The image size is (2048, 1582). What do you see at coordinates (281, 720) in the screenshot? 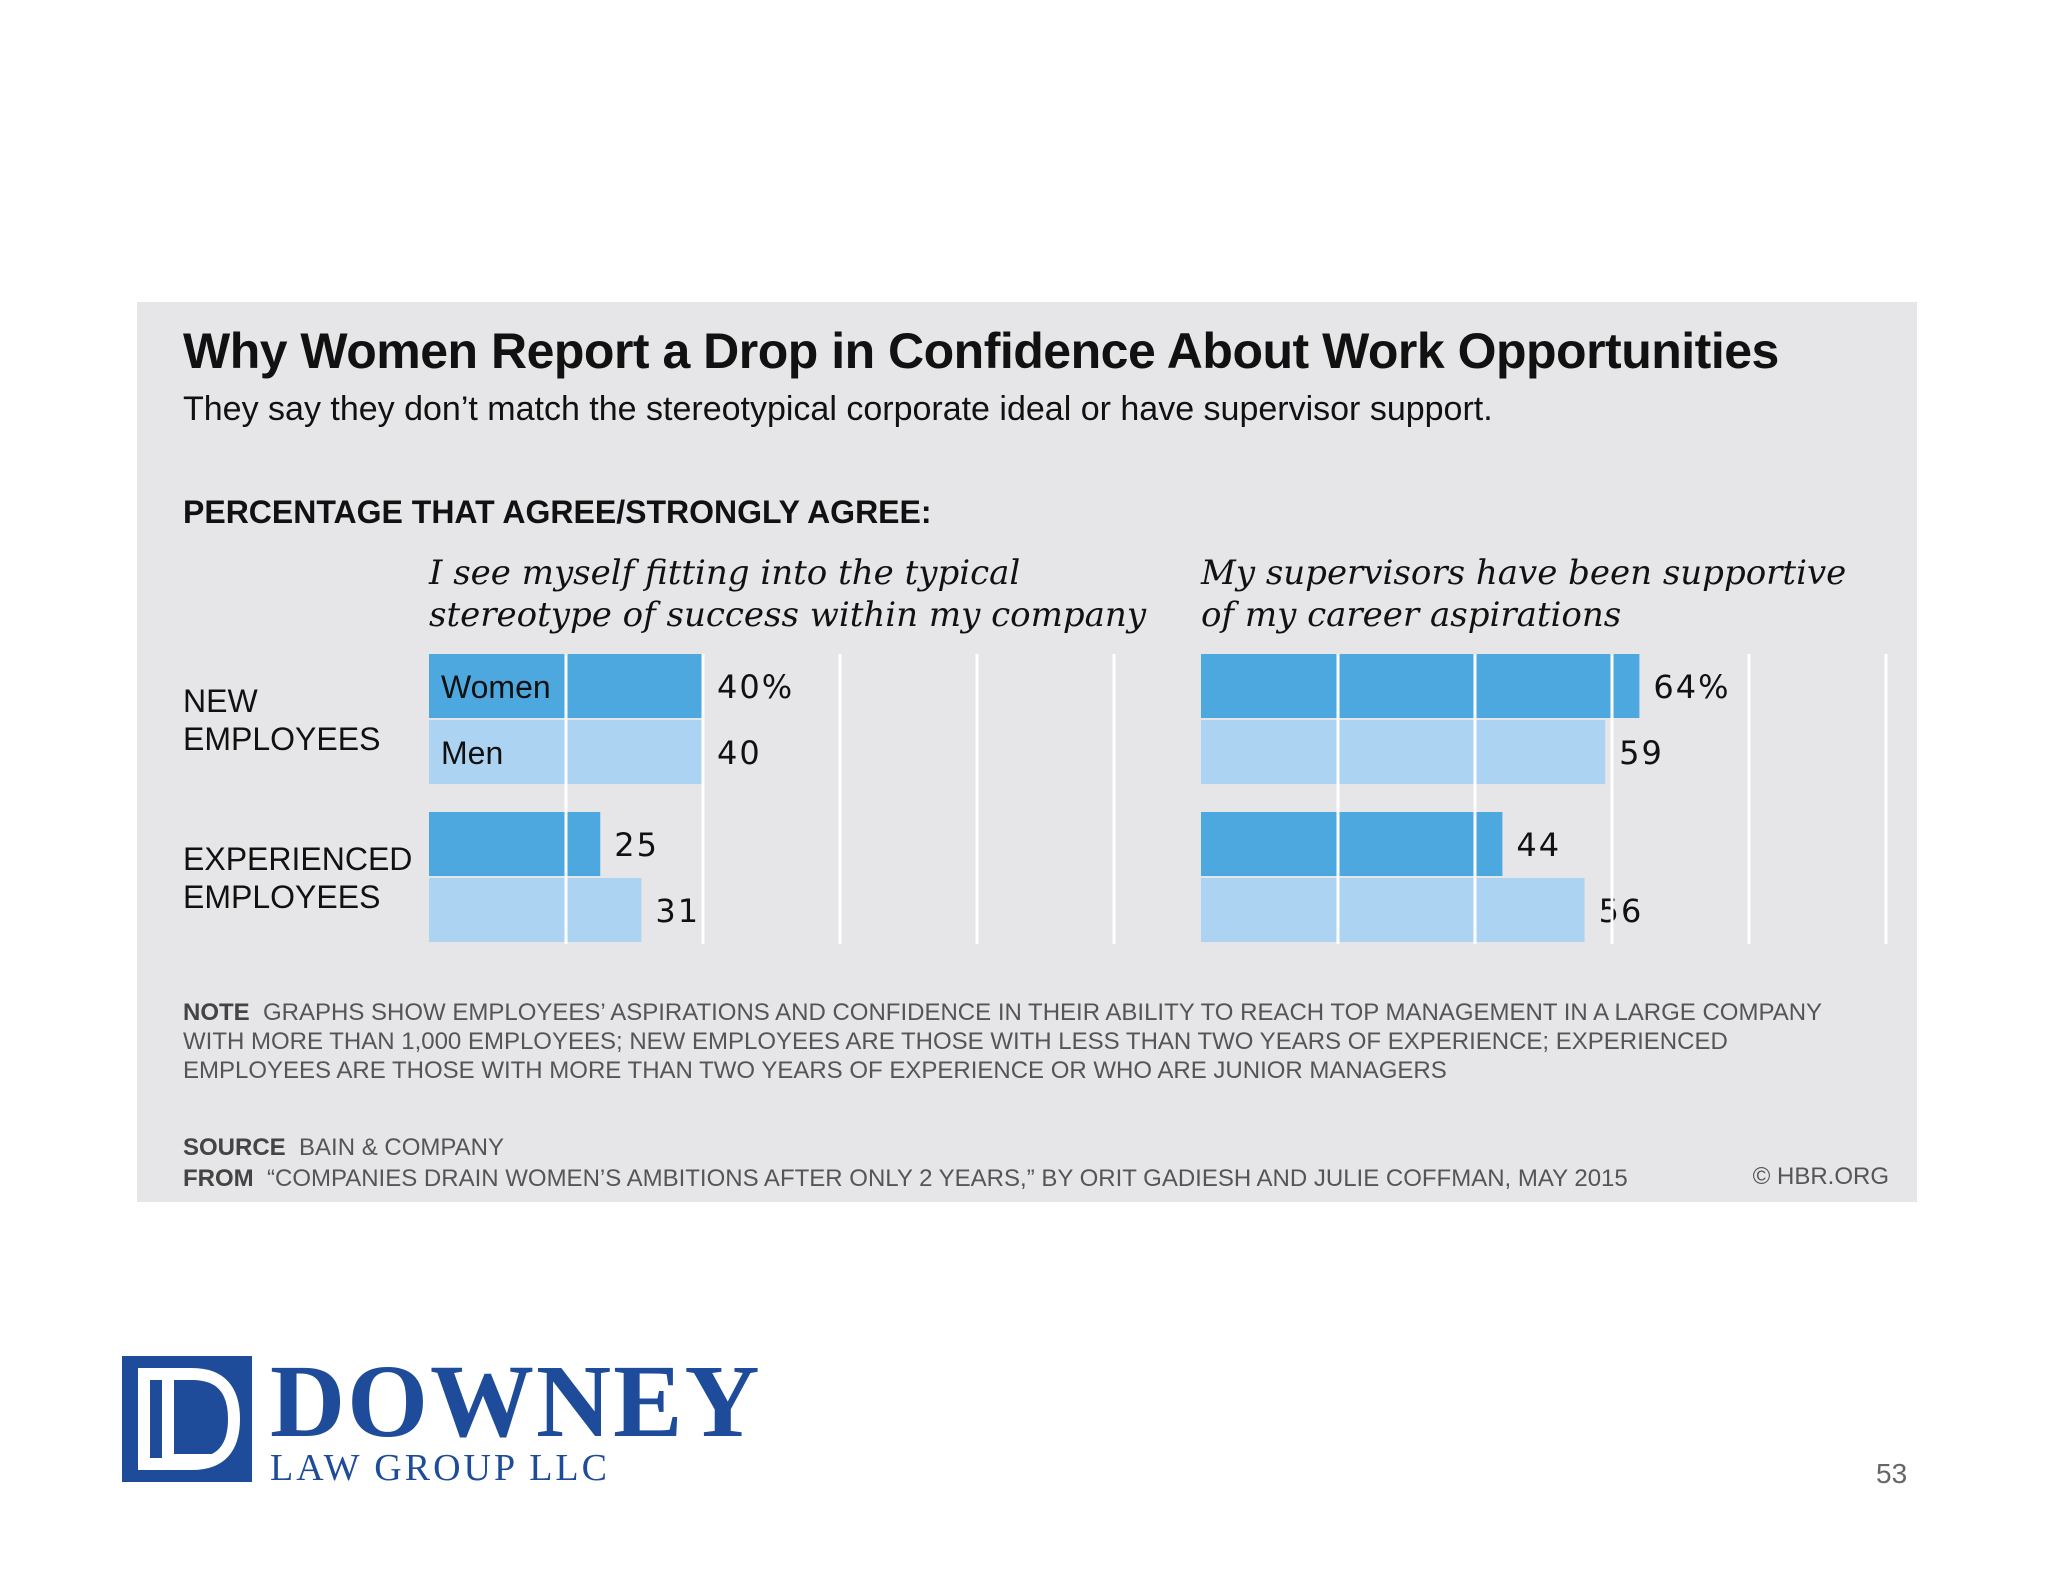
I see `group-label-new: NEW EMPLOYEES` at bounding box center [281, 720].